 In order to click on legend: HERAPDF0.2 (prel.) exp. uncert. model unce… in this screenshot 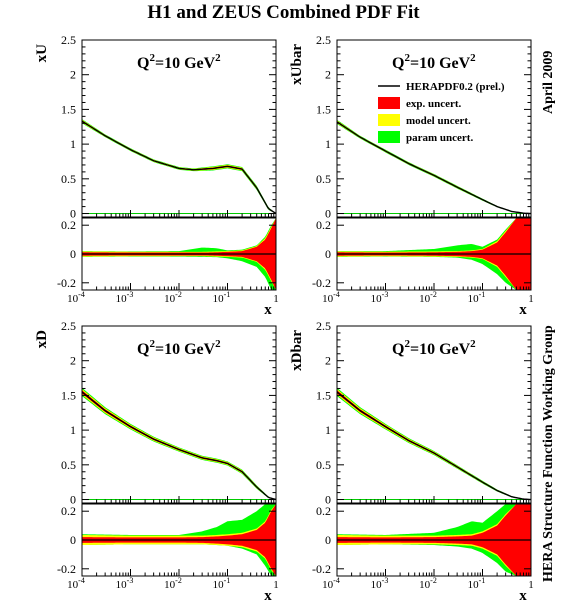, I will do `click(441, 112)`.